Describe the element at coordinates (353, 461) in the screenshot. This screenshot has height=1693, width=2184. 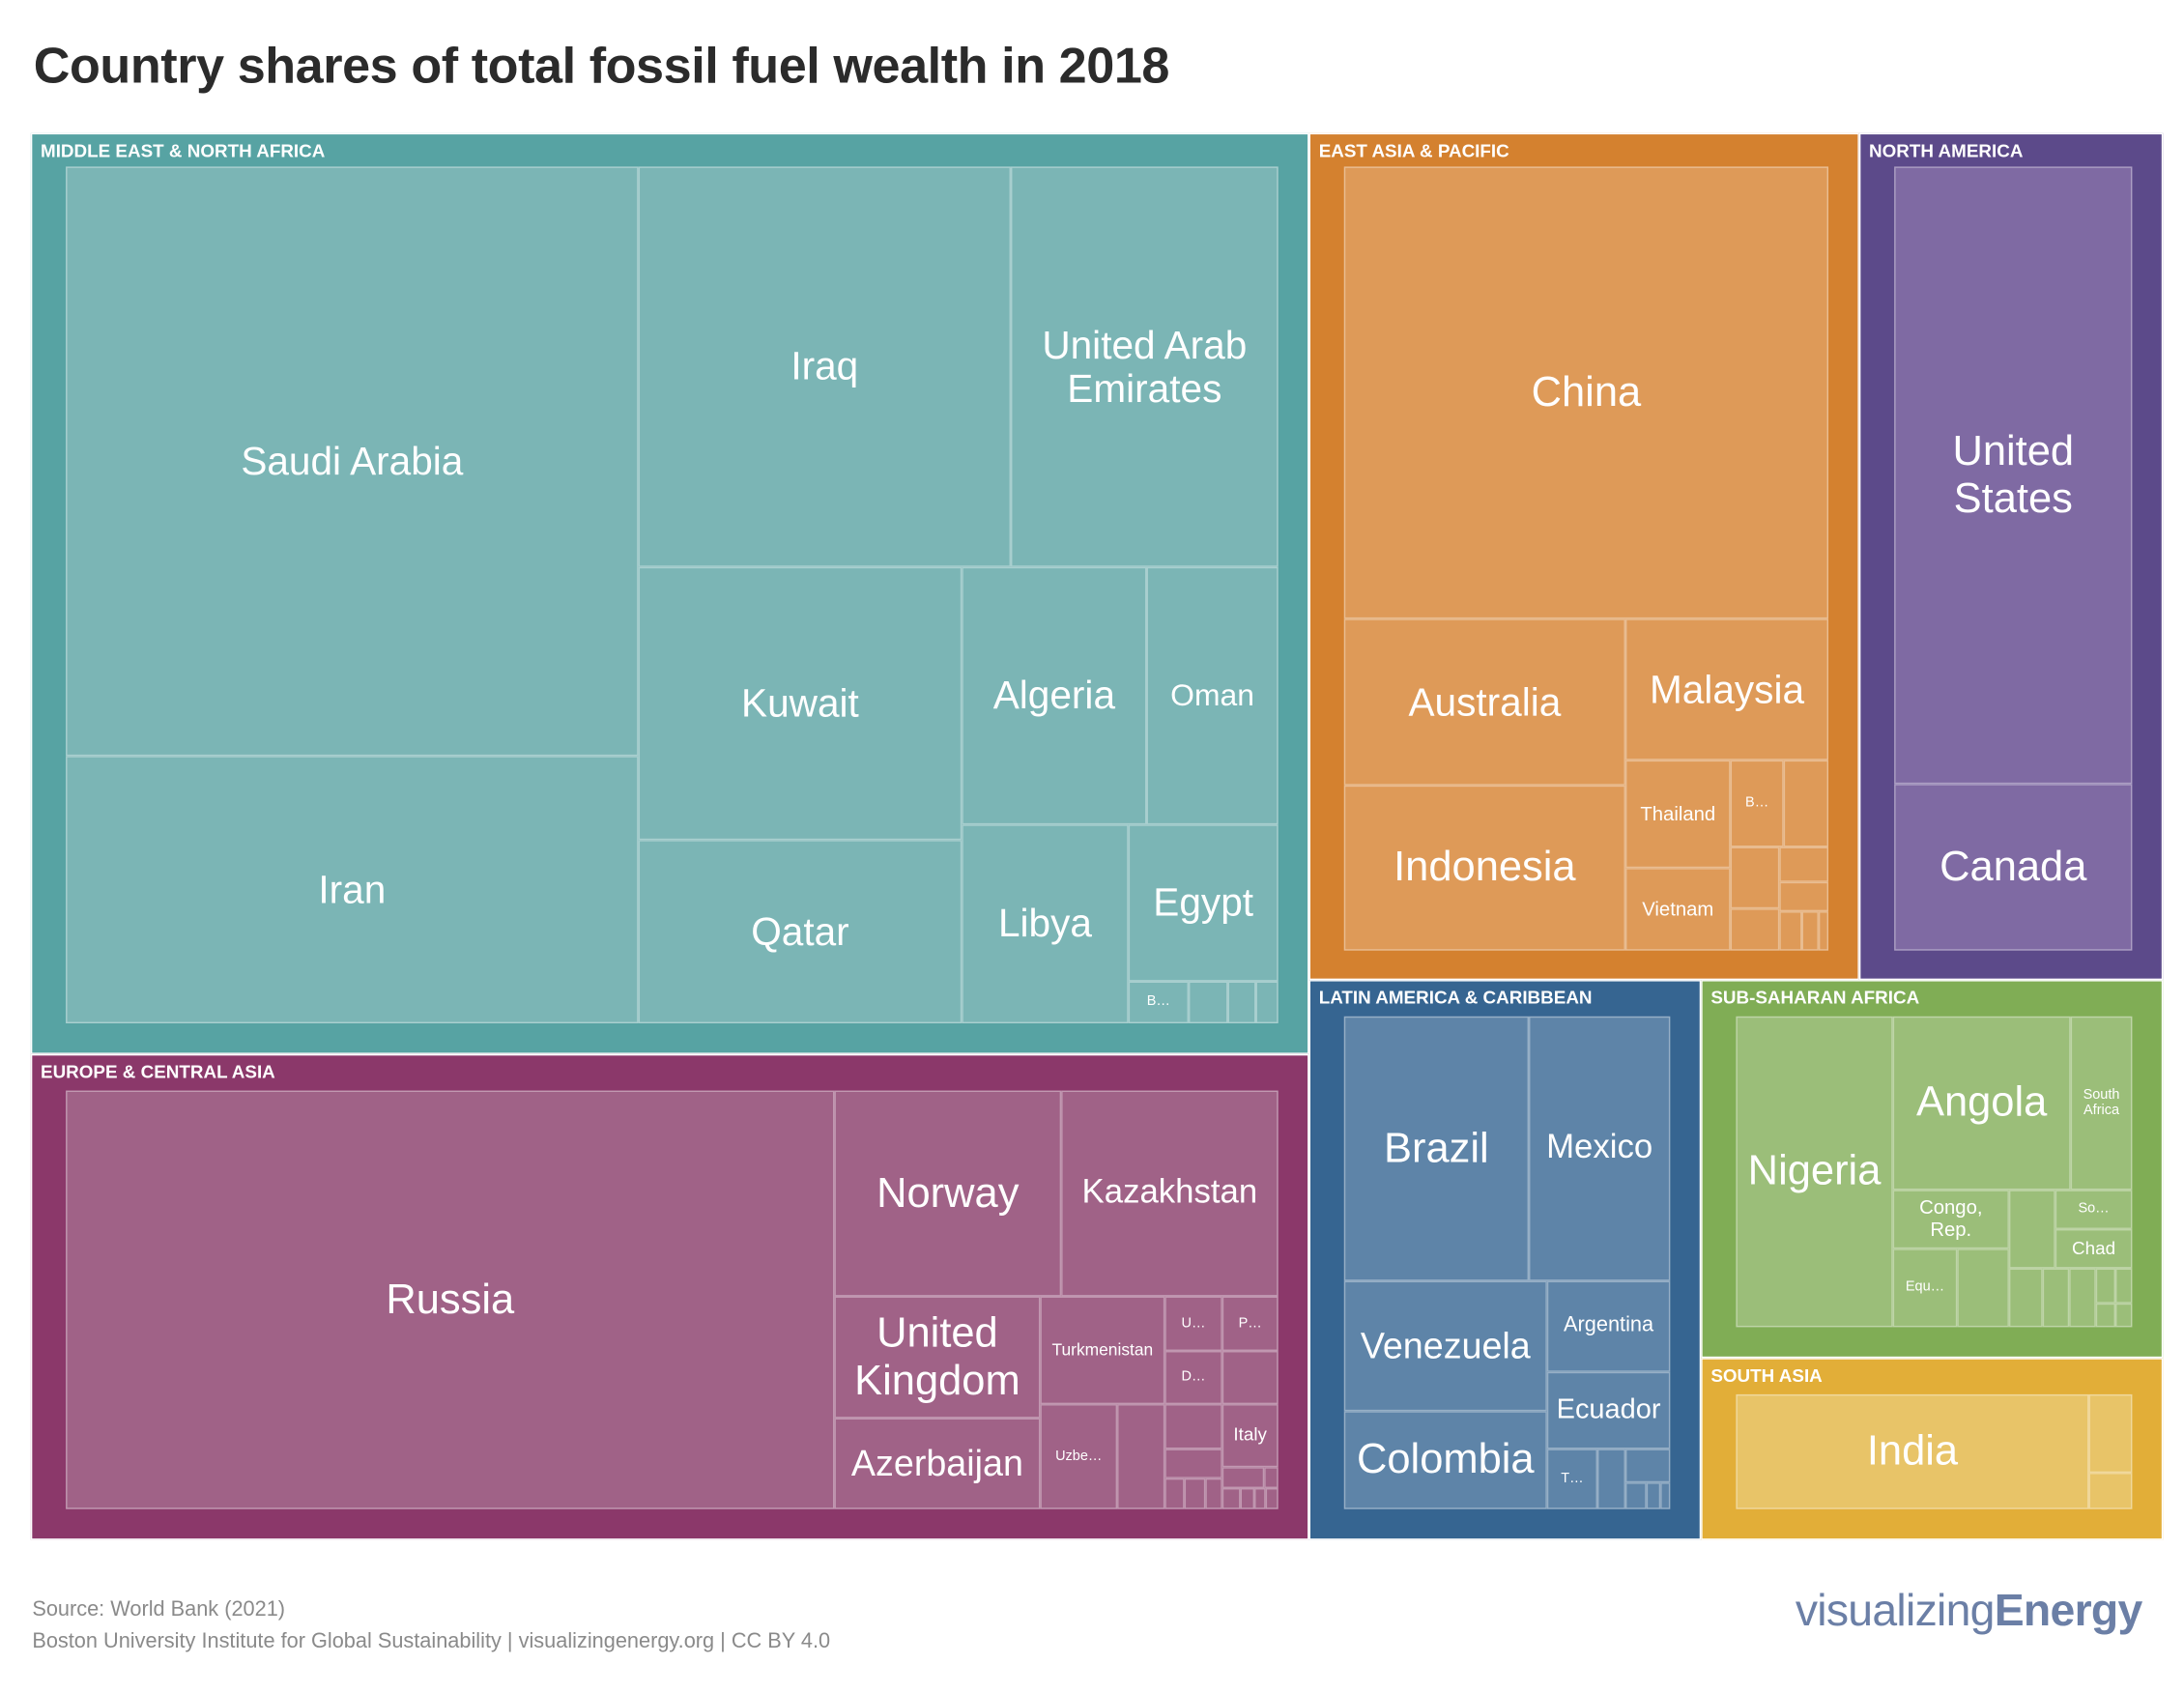
I see `cell-label: Saudi Arabia` at that location.